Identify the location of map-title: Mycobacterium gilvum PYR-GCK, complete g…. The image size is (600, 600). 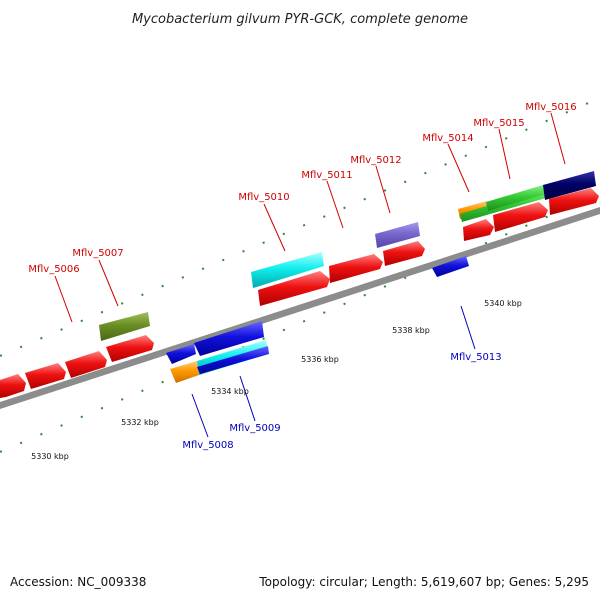
(300, 19).